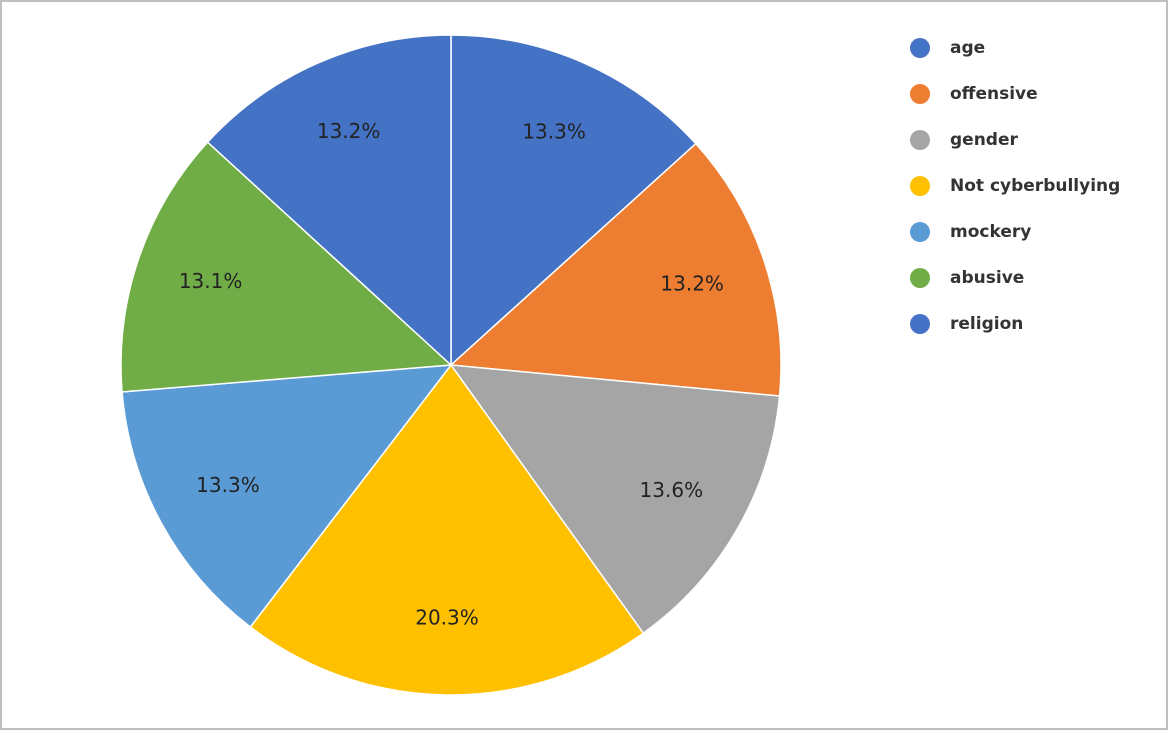  What do you see at coordinates (987, 278) in the screenshot?
I see `legend-label: abusive` at bounding box center [987, 278].